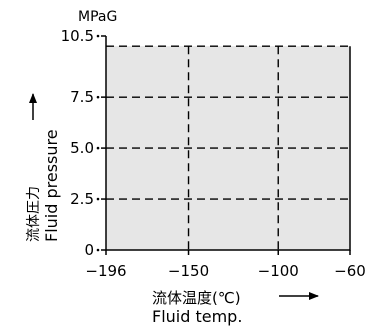 The width and height of the screenshot is (373, 330). Describe the element at coordinates (77, 36) in the screenshot. I see `y-tick-label: 10.5` at that location.